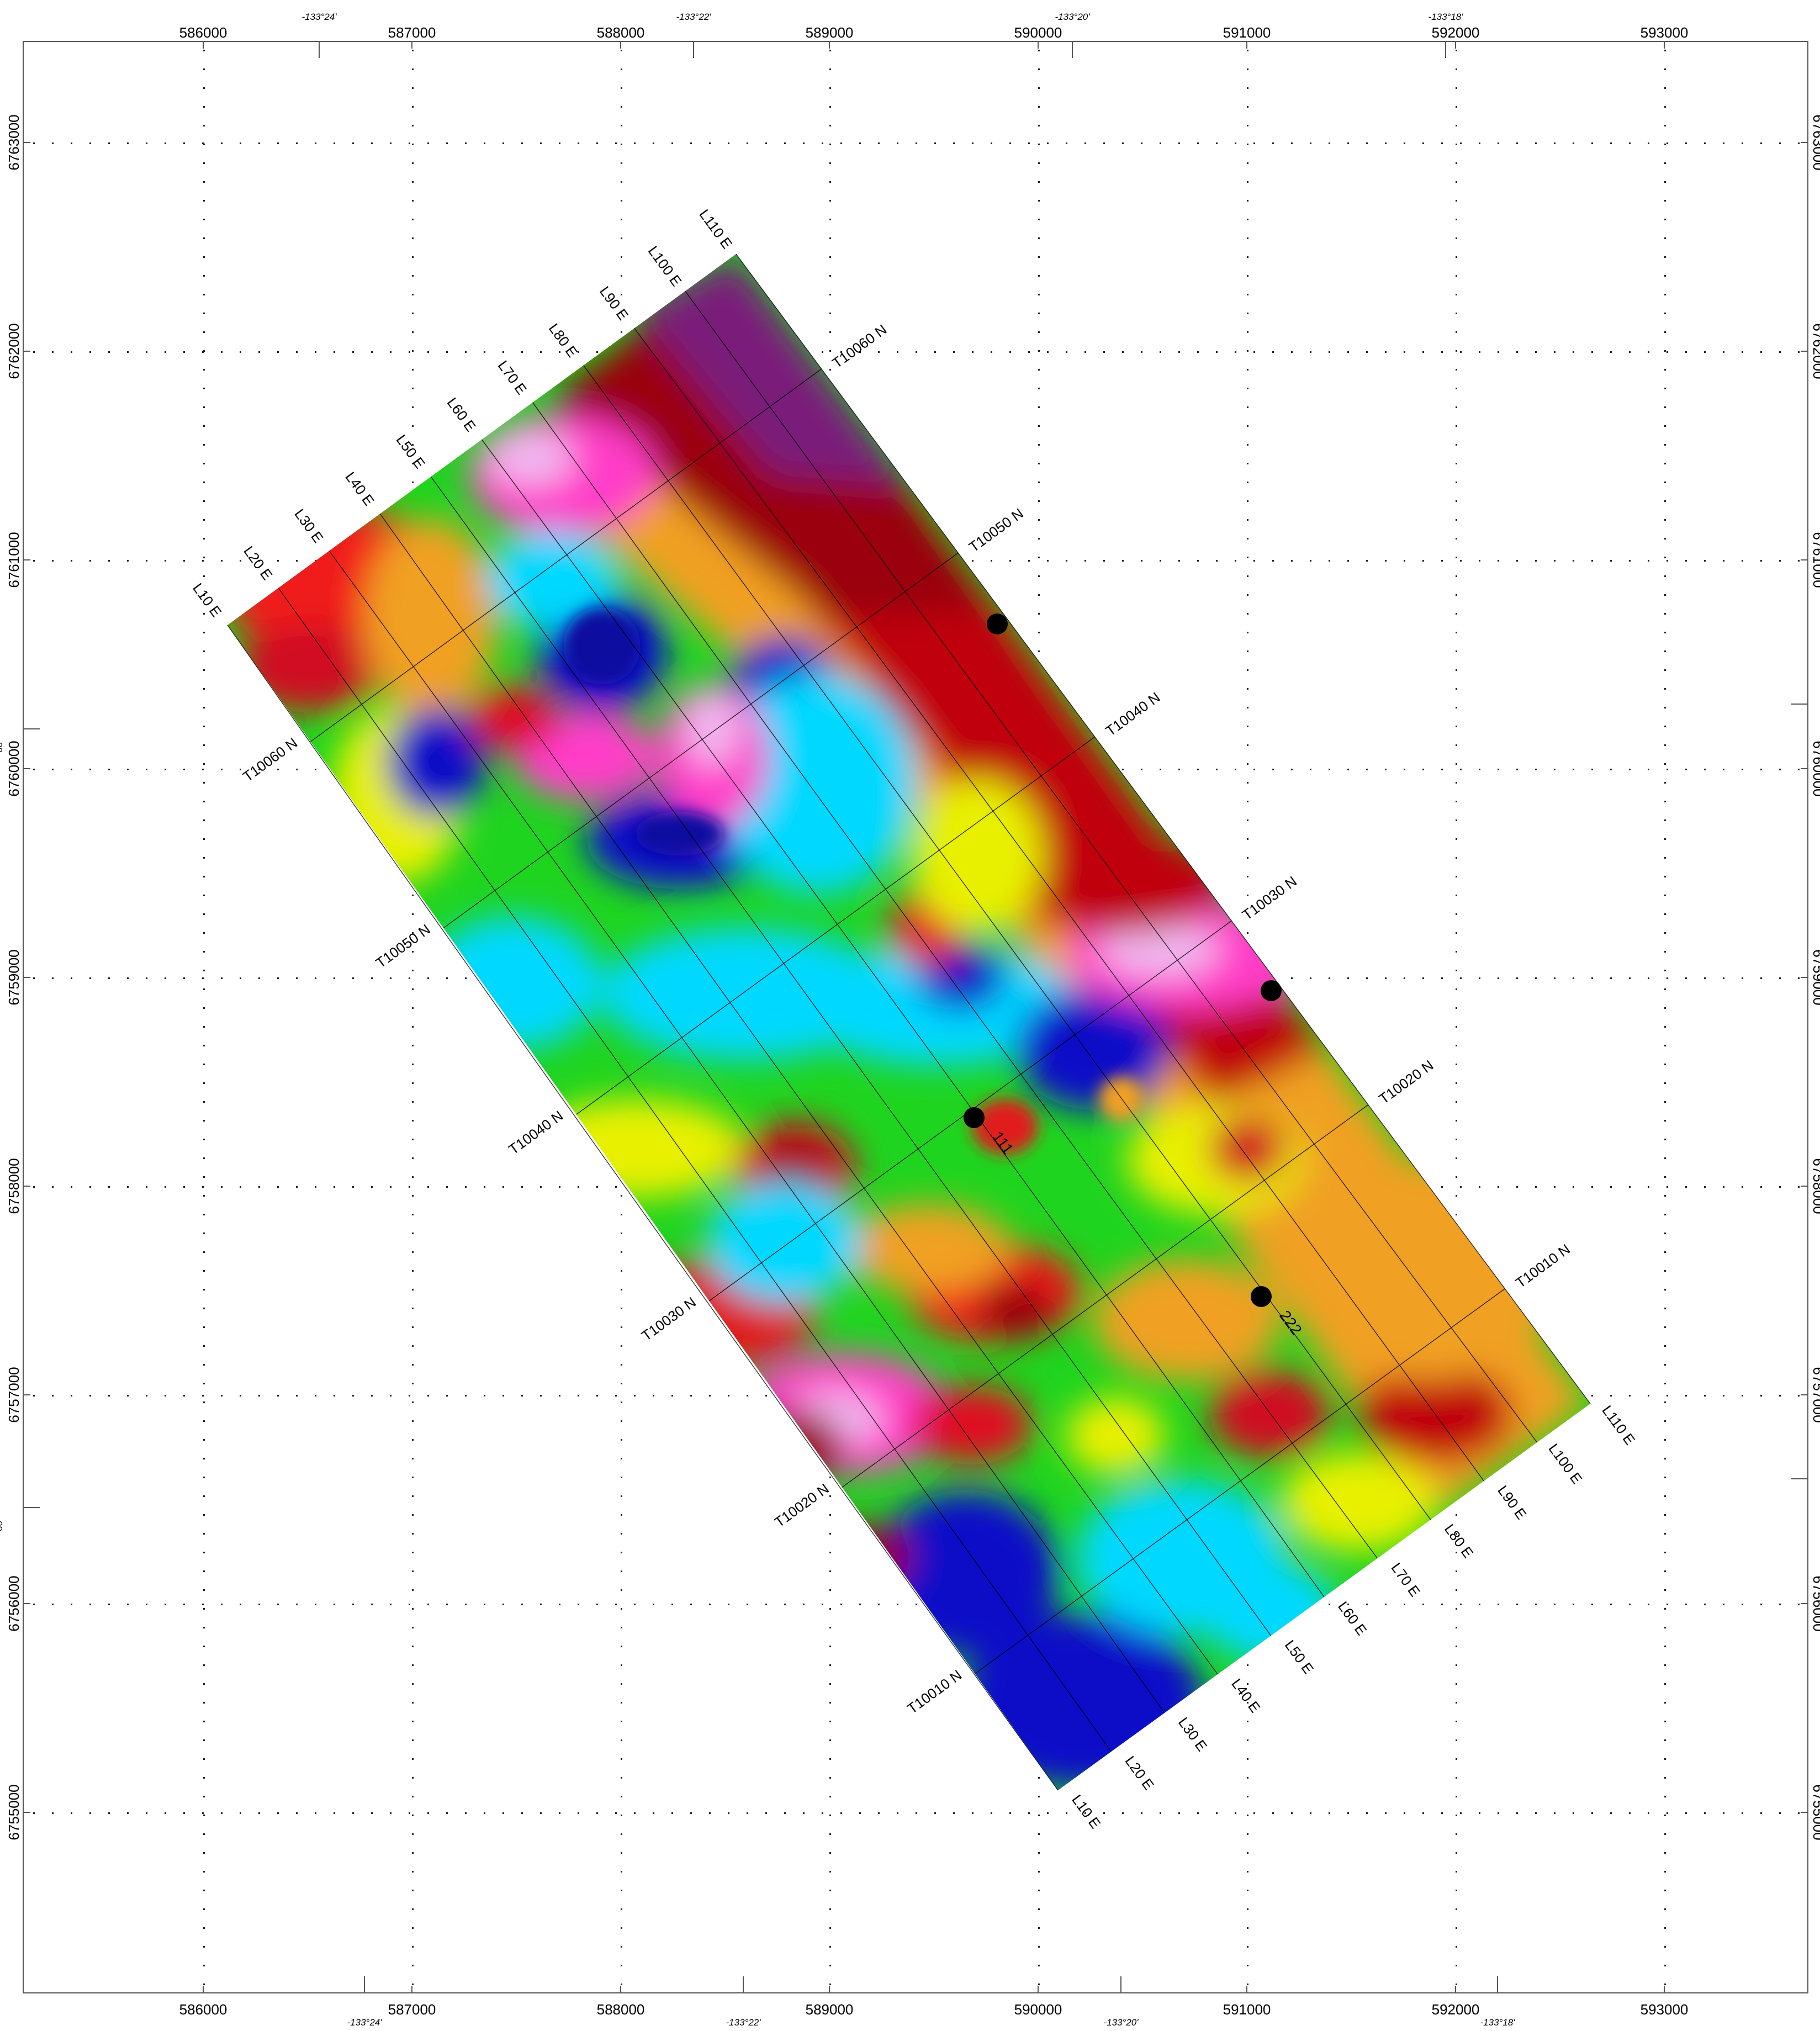 The height and width of the screenshot is (2031, 1820). What do you see at coordinates (365, 2023) in the screenshot?
I see `longitude-tick-bottom: -133°24'` at bounding box center [365, 2023].